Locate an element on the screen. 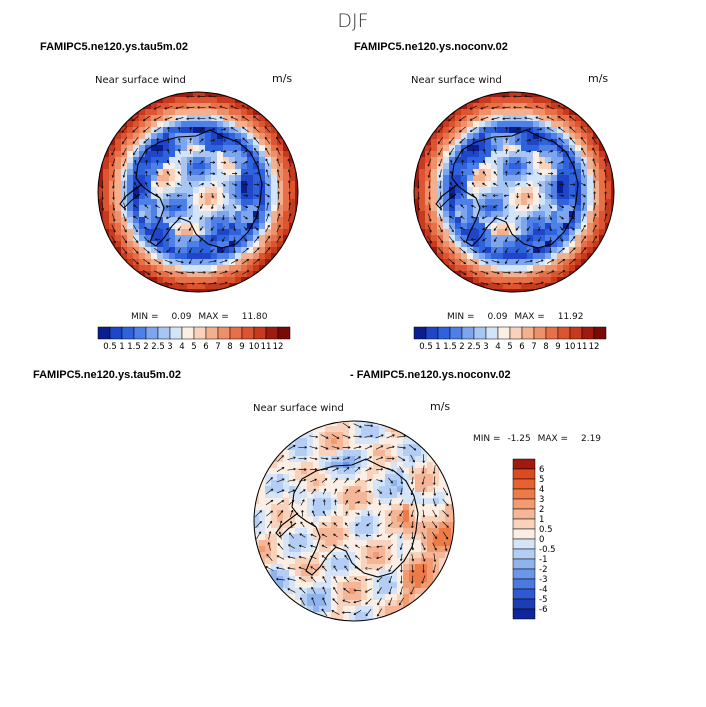 The image size is (706, 707). colorbar-tick-label: 0.5 is located at coordinates (426, 347).